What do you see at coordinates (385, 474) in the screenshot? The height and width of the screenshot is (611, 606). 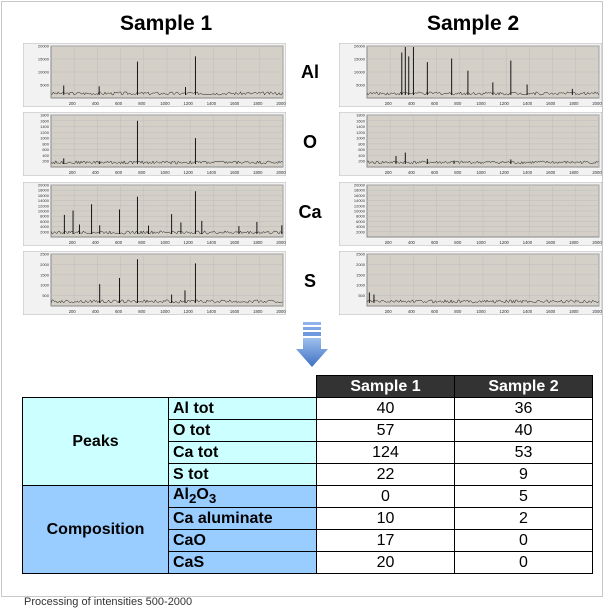 I see `value-sample-1: 22` at bounding box center [385, 474].